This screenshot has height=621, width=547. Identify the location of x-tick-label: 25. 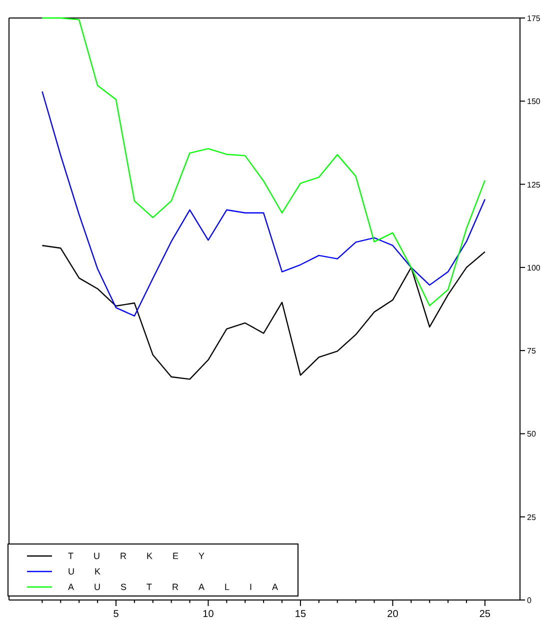
(485, 614).